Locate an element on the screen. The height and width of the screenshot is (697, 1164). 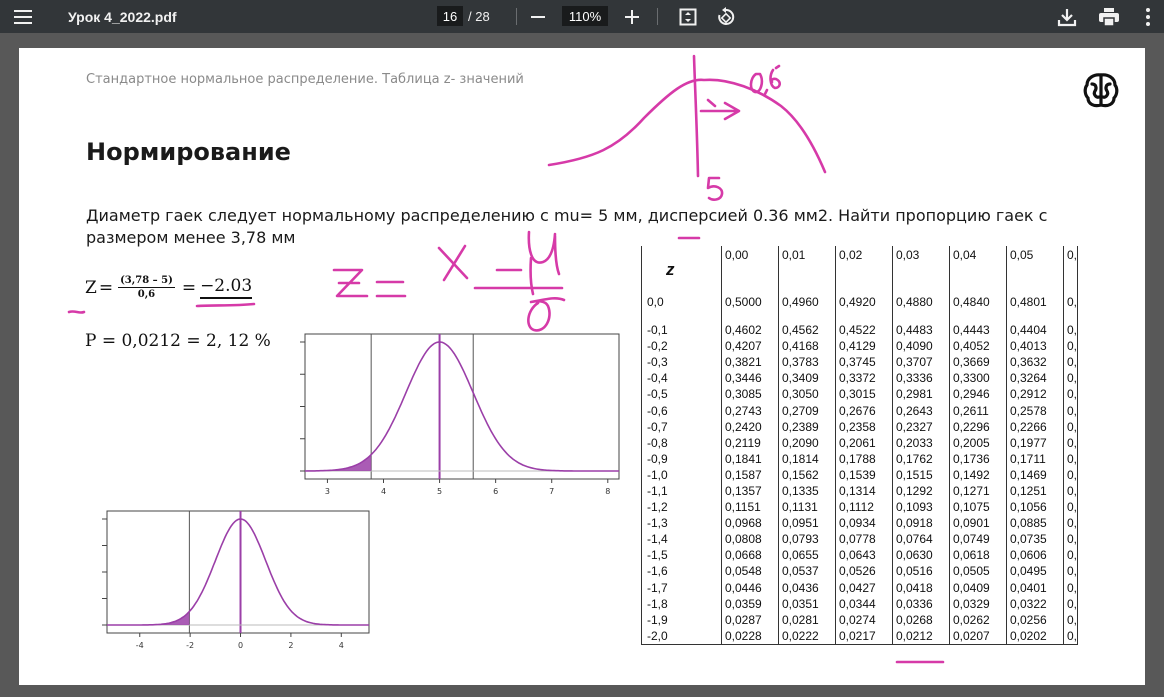
normal-curve-chart: 3 4 5 6 7 8 is located at coordinates (460, 414).